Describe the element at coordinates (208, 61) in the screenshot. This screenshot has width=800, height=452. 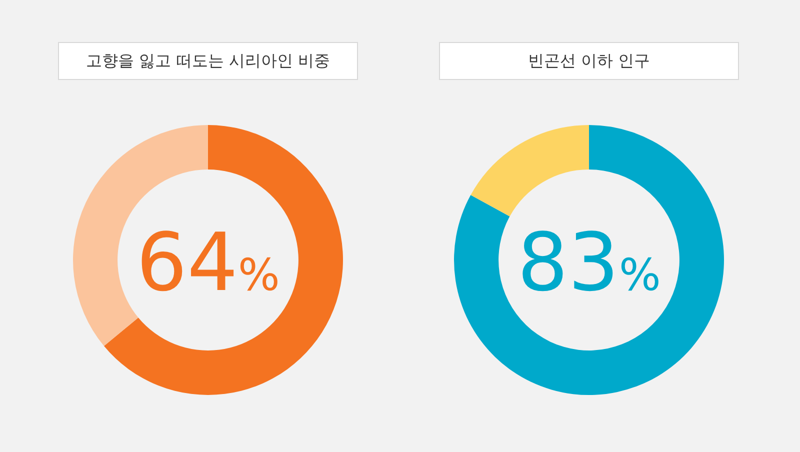
I see `chart-title: 고향을 잃고 떠도는 시리아인 비중` at that location.